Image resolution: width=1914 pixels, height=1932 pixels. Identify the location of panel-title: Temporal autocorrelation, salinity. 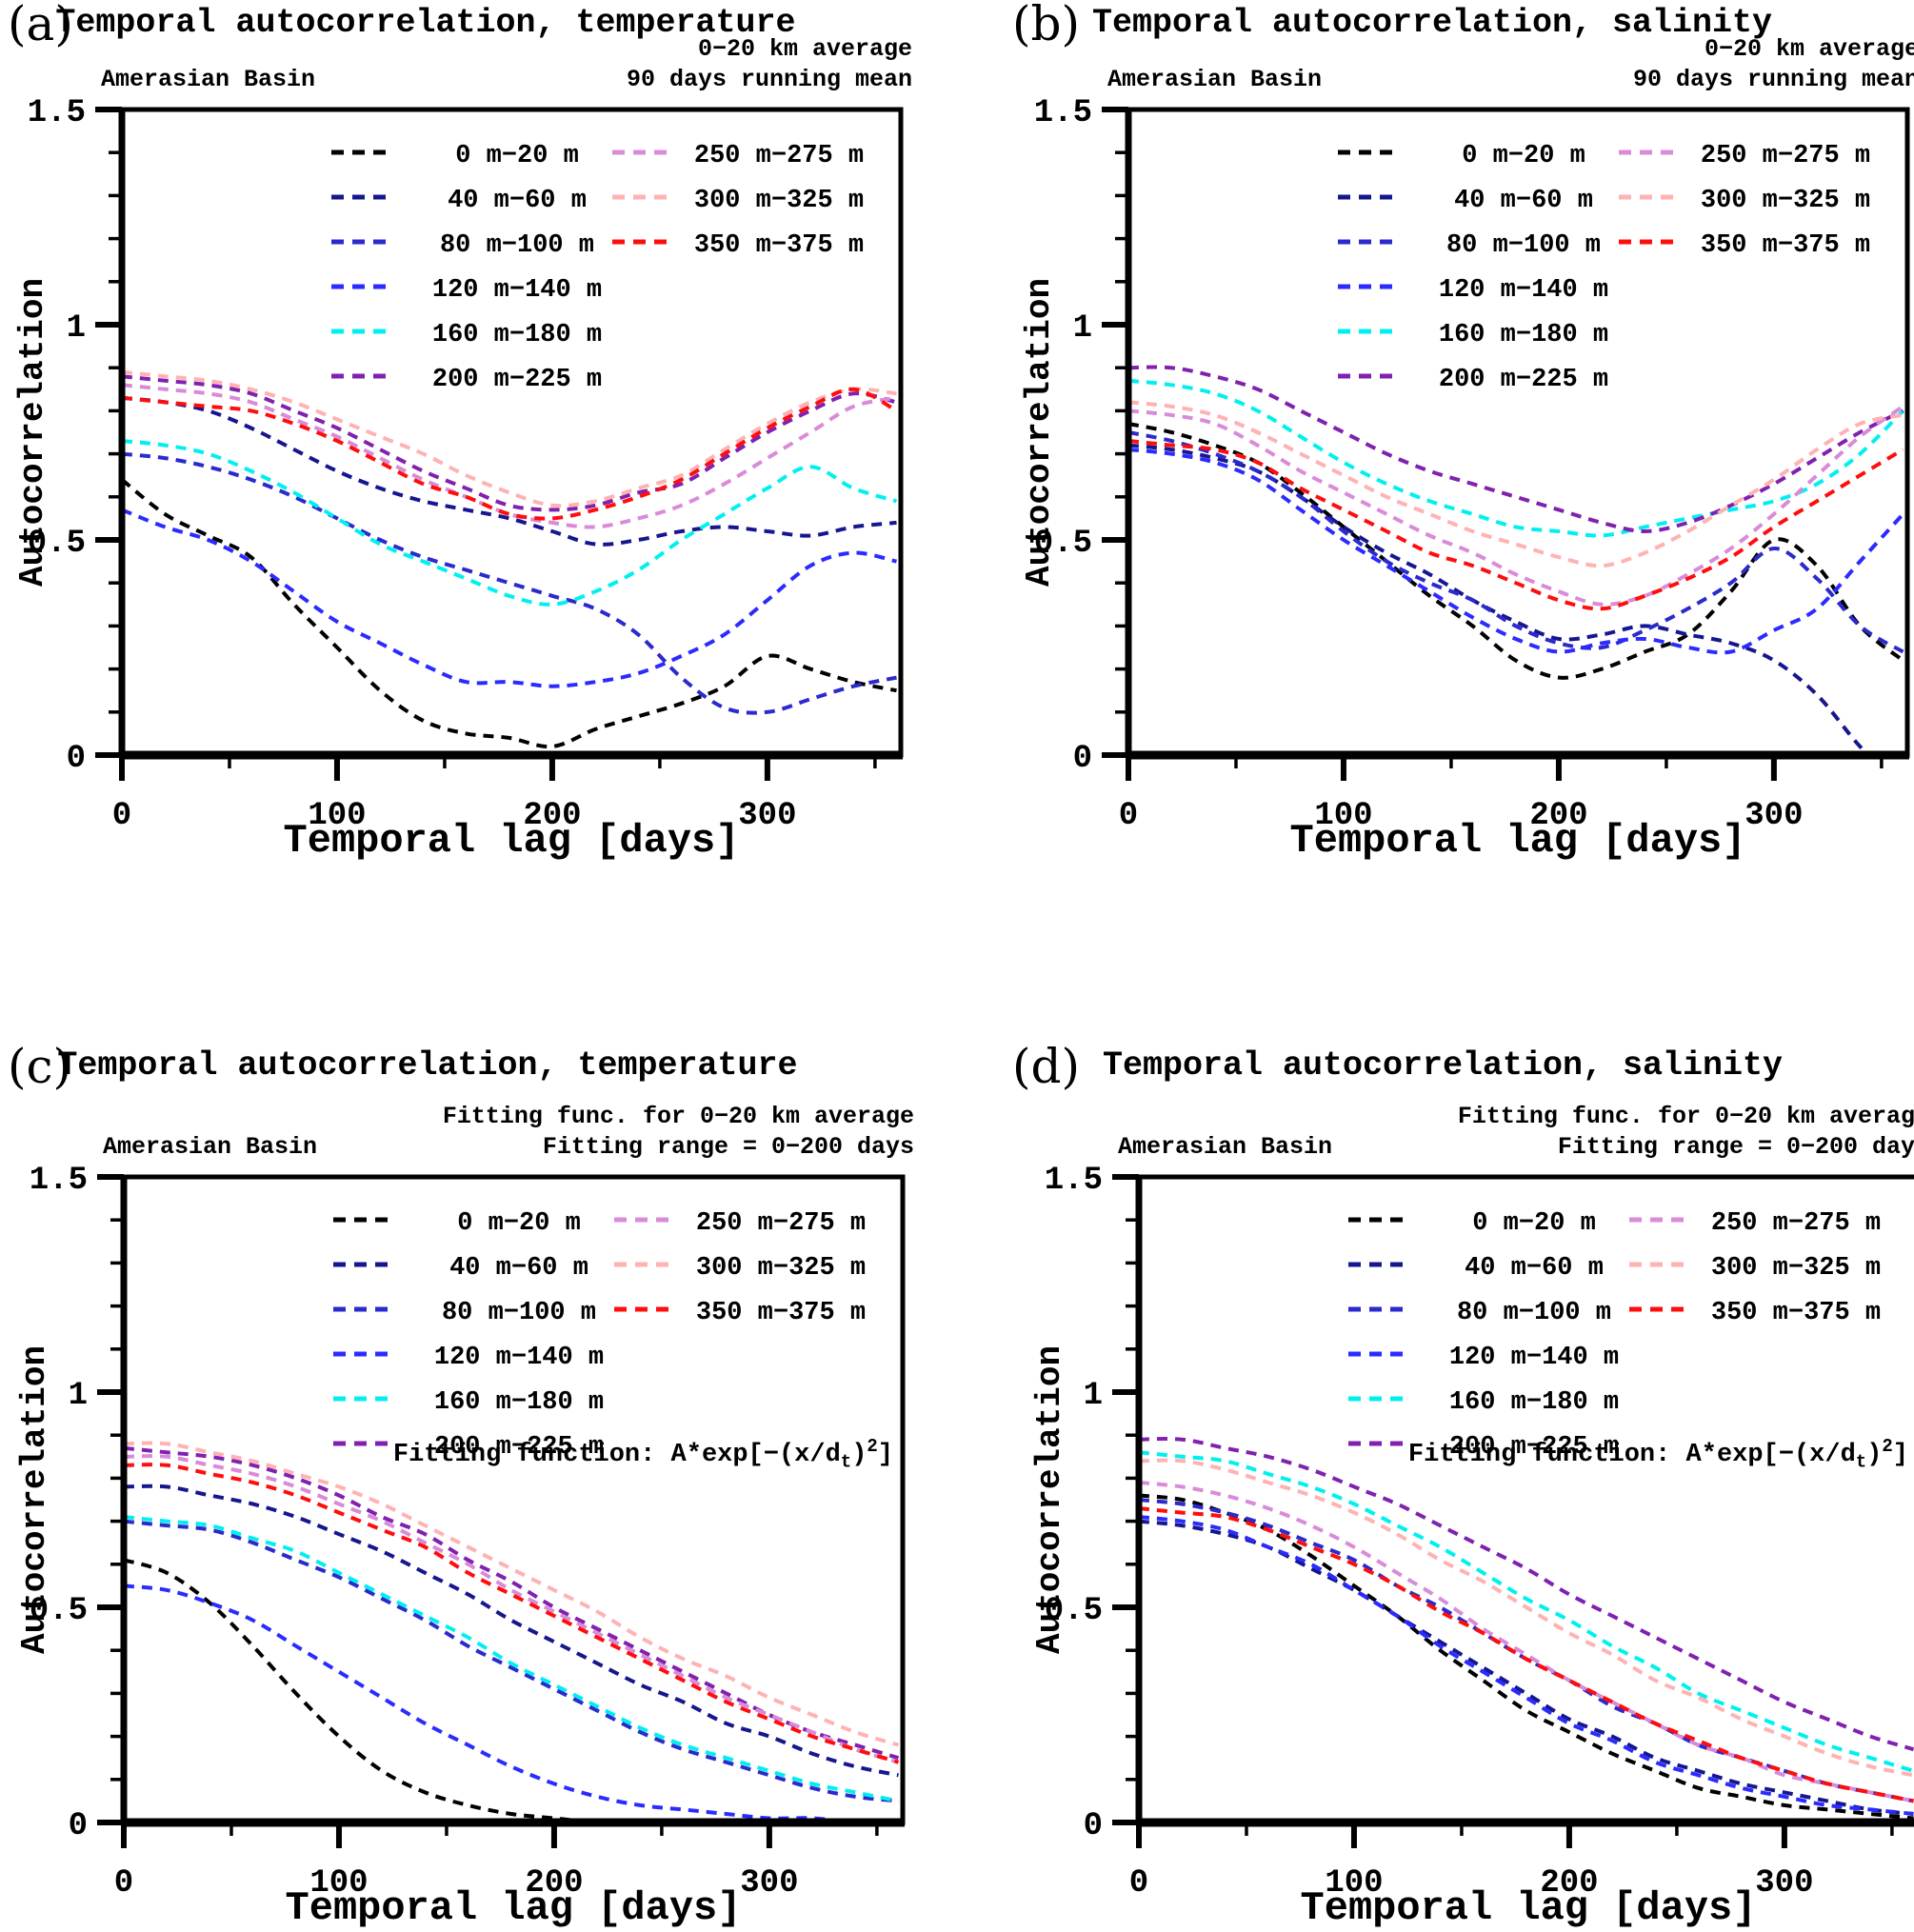
(1432, 23).